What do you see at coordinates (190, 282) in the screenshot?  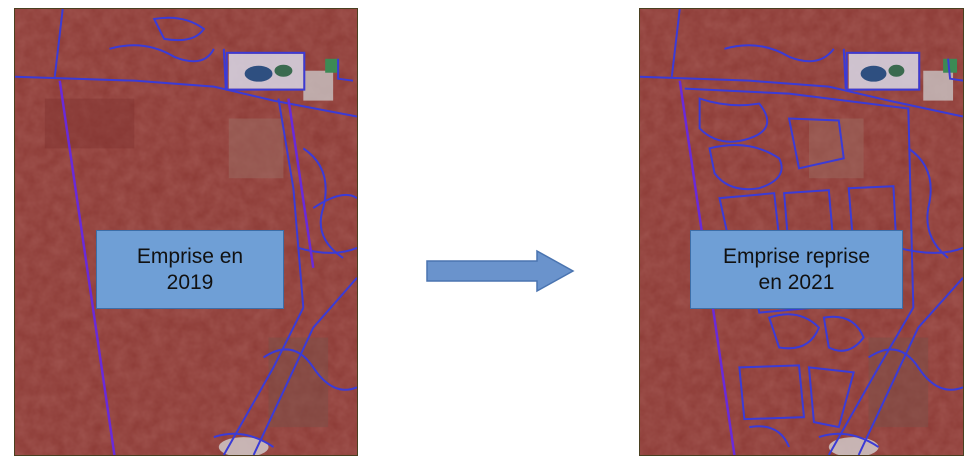 I see `label-emprise-2019-line2: 2019` at bounding box center [190, 282].